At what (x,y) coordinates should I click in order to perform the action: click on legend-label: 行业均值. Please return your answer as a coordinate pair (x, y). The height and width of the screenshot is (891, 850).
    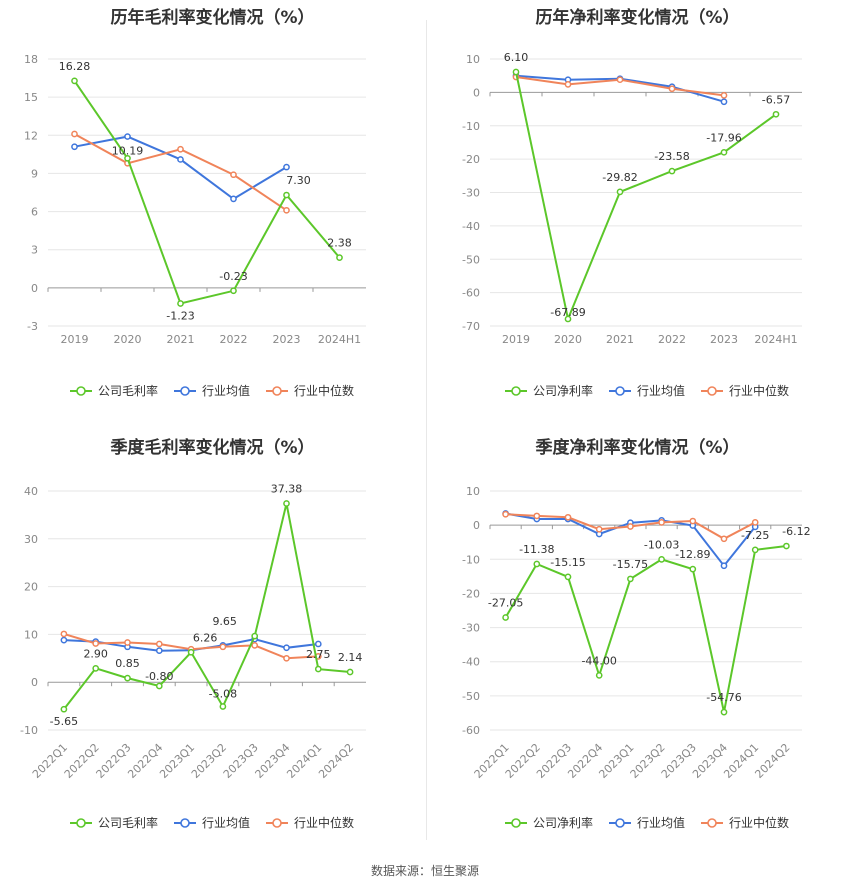
    Looking at the image, I should click on (661, 390).